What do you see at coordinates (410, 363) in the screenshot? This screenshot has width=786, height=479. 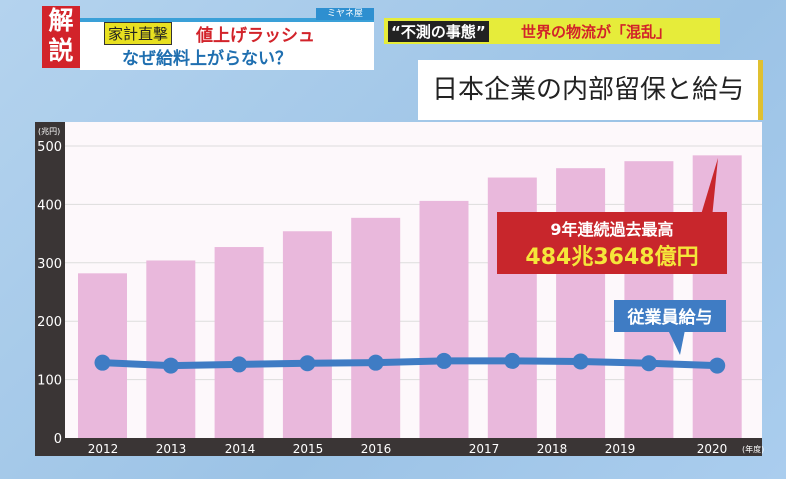 I see `salary-line` at bounding box center [410, 363].